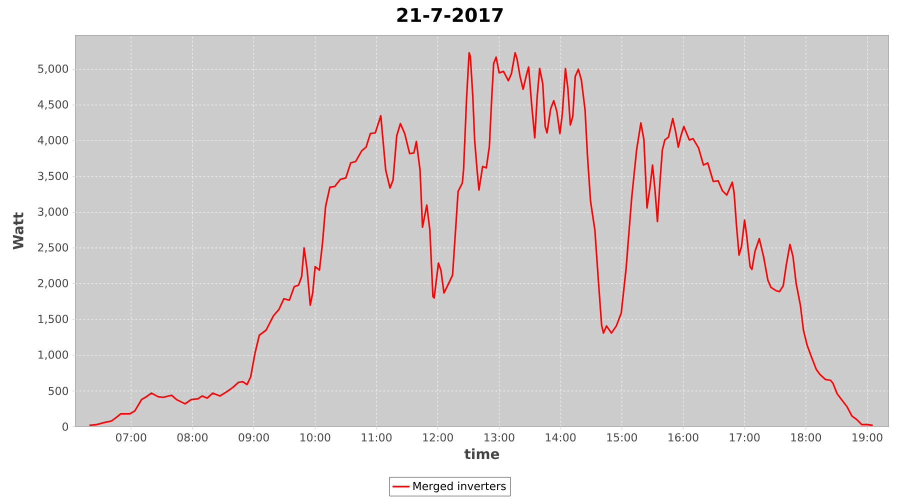  What do you see at coordinates (499, 437) in the screenshot?
I see `x-tick-label: 13:00` at bounding box center [499, 437].